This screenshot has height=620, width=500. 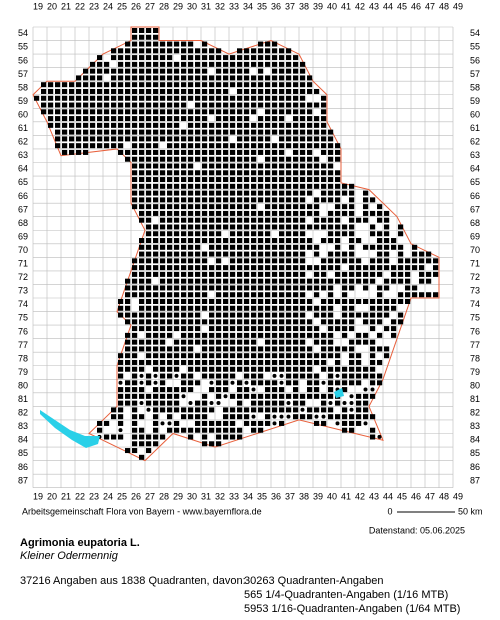 I want to click on y-label: 71, so click(x=23, y=264).